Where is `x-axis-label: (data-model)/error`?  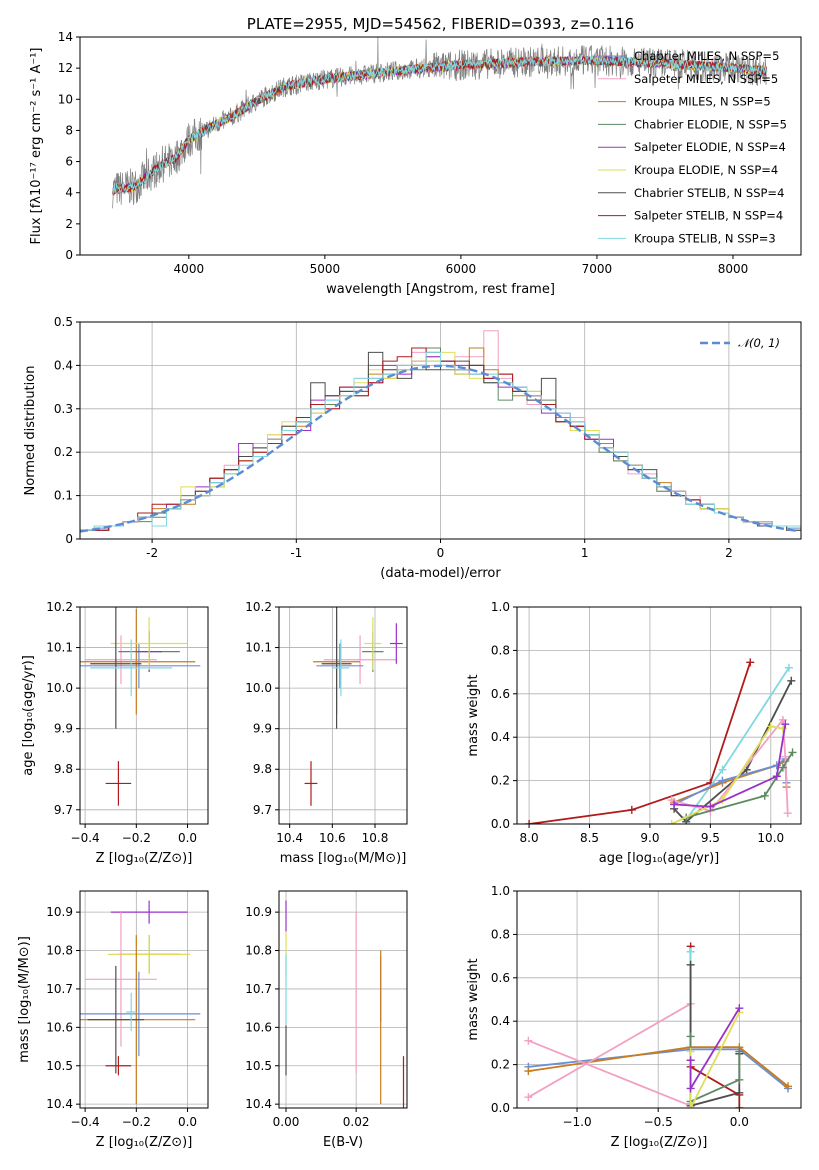 x-axis-label: (data-model)/error is located at coordinates (440, 573).